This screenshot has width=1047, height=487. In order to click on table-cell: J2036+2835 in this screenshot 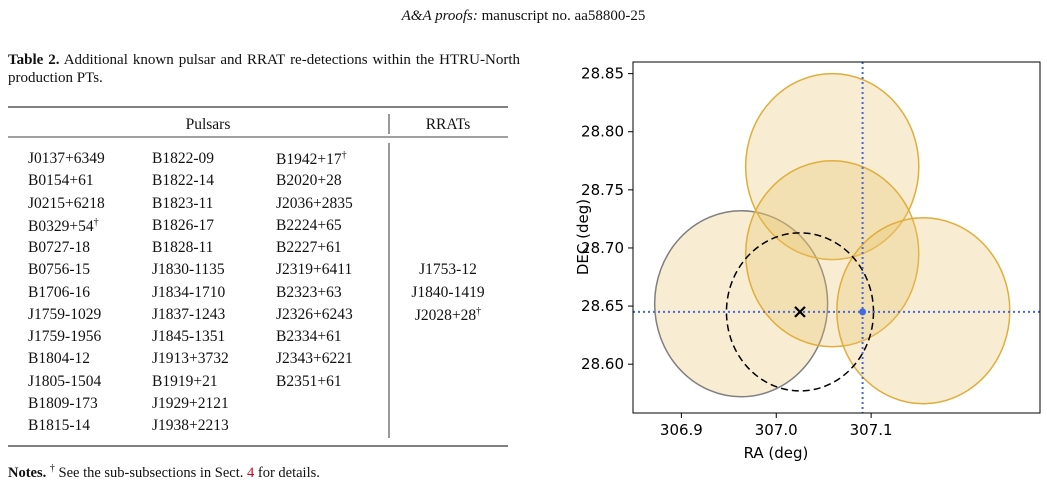, I will do `click(314, 203)`.